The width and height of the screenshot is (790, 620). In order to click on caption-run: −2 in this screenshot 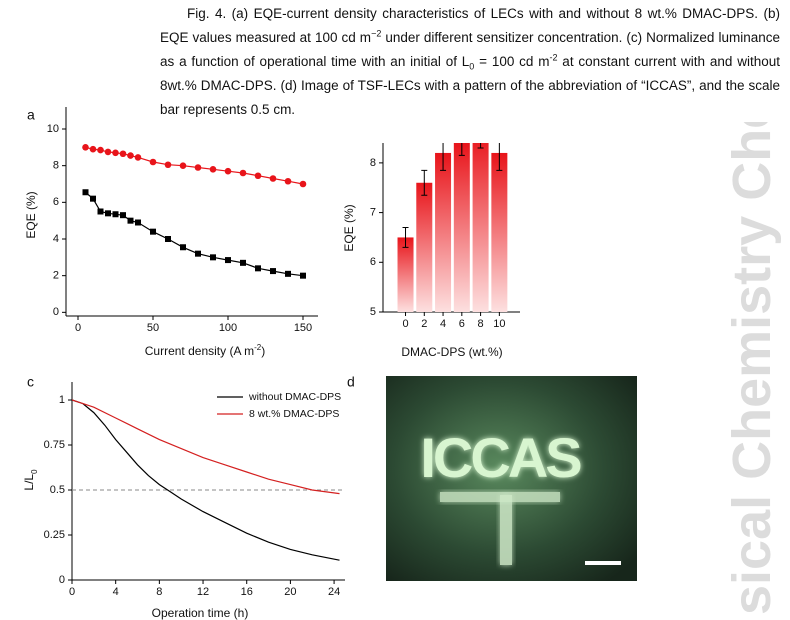, I will do `click(376, 33)`.